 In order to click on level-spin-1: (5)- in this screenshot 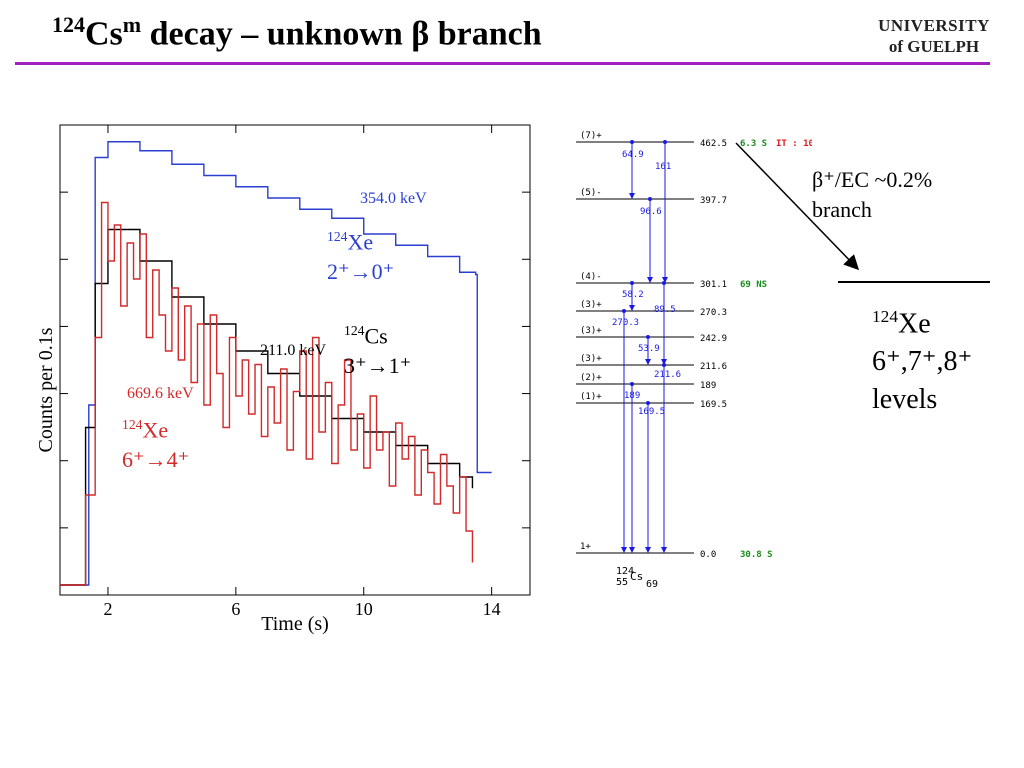, I will do `click(591, 193)`.